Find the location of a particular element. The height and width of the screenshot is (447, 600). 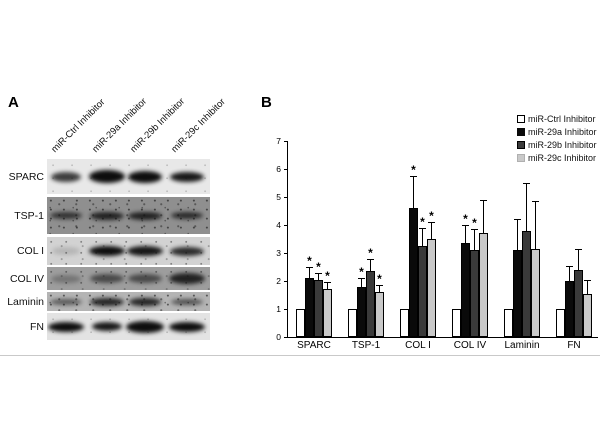

blot-row-label: Laminin is located at coordinates (25, 301).